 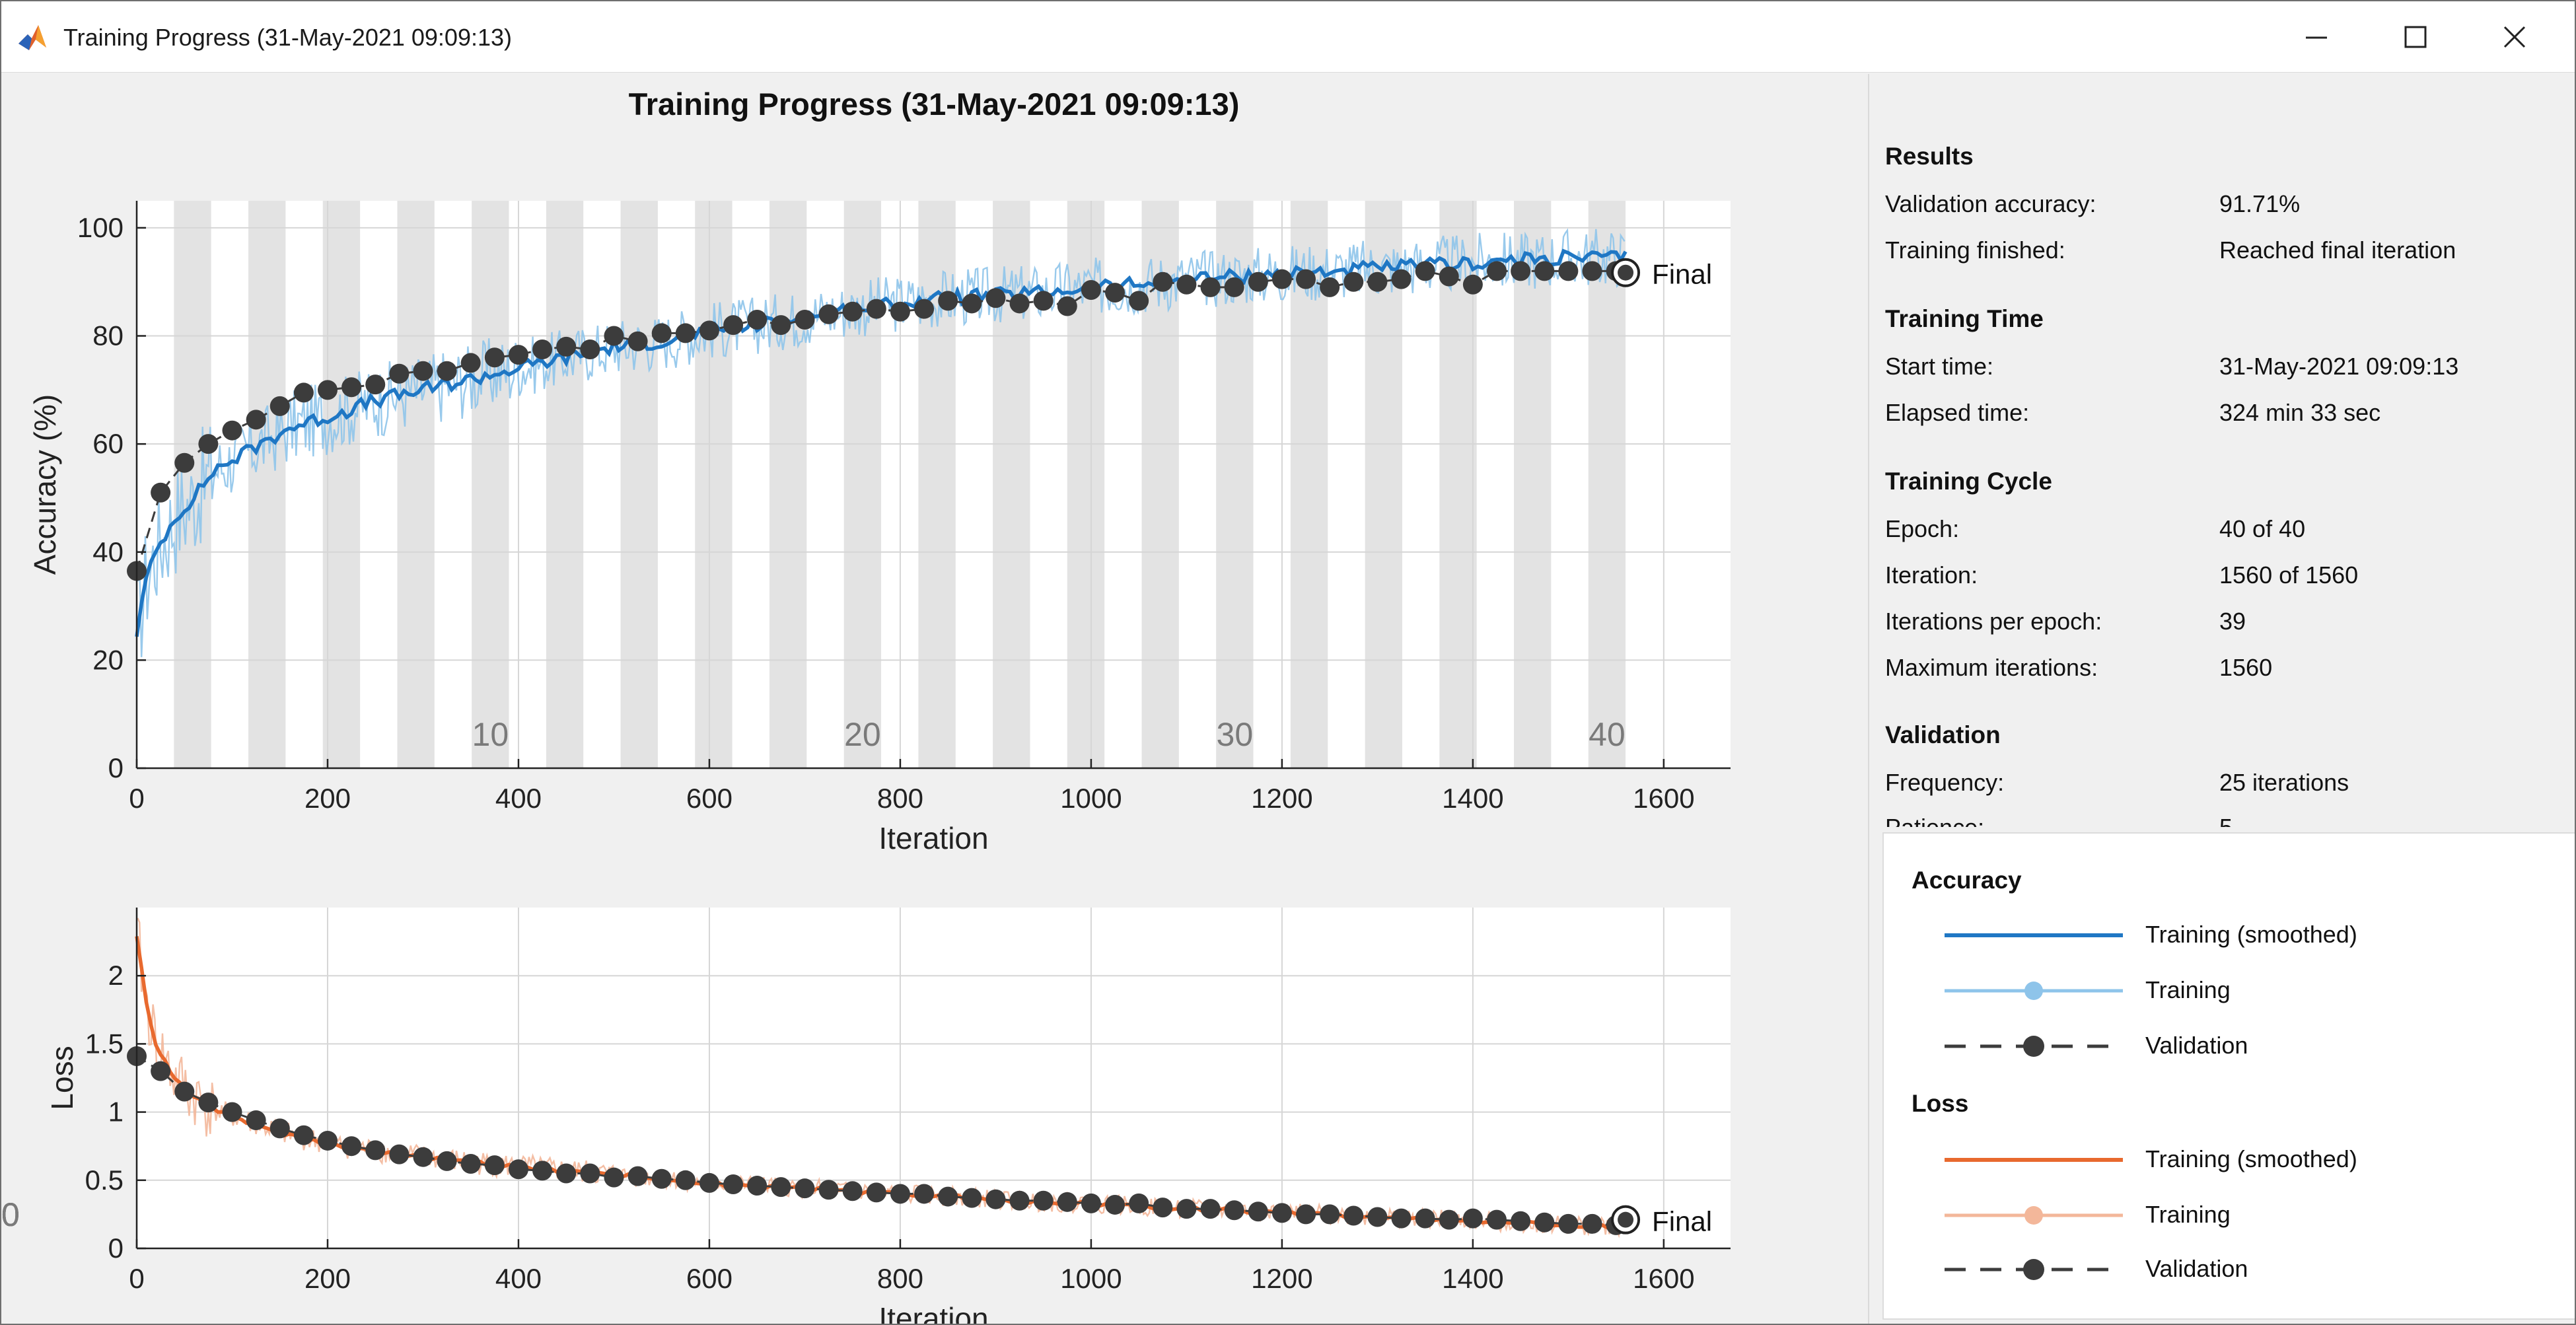 I want to click on close-icon, so click(x=2514, y=37).